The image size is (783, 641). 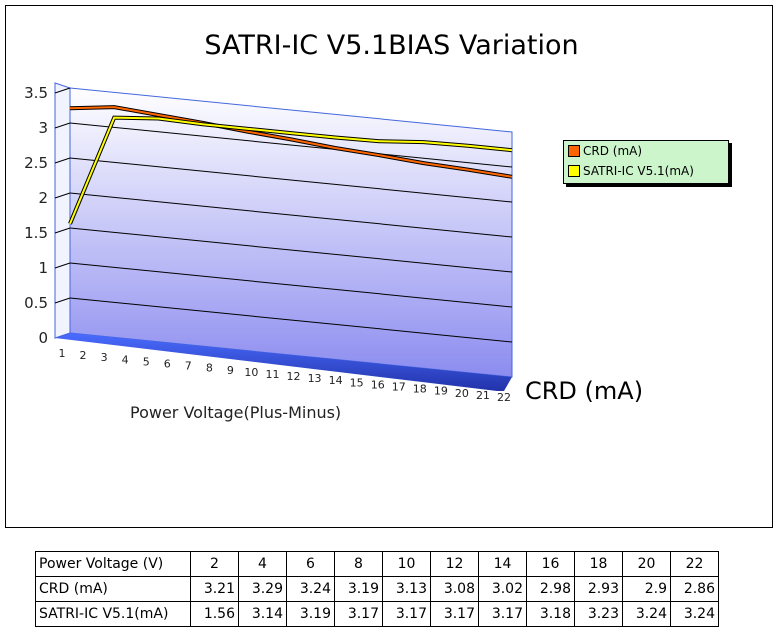 What do you see at coordinates (406, 589) in the screenshot?
I see `table-cell: 3.13` at bounding box center [406, 589].